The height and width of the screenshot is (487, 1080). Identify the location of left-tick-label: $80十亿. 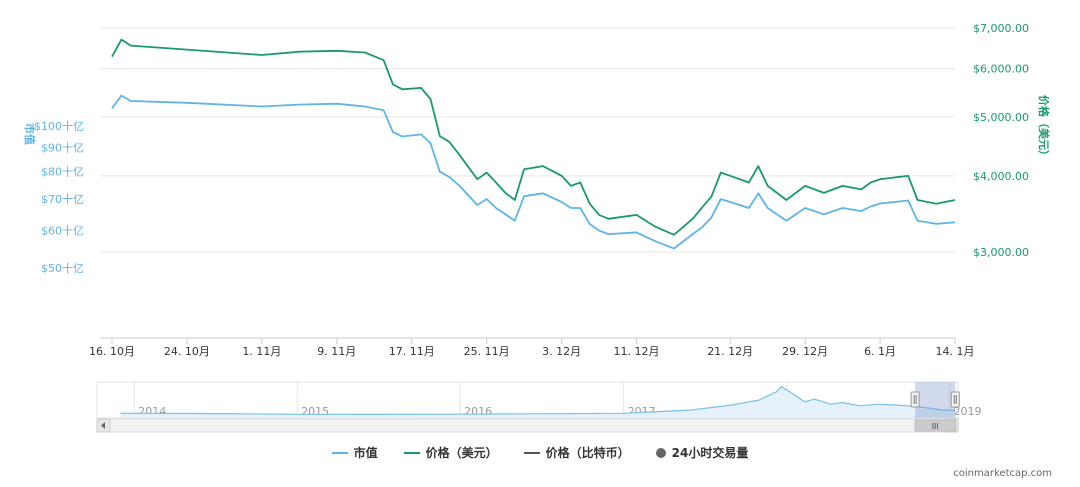
(62, 172).